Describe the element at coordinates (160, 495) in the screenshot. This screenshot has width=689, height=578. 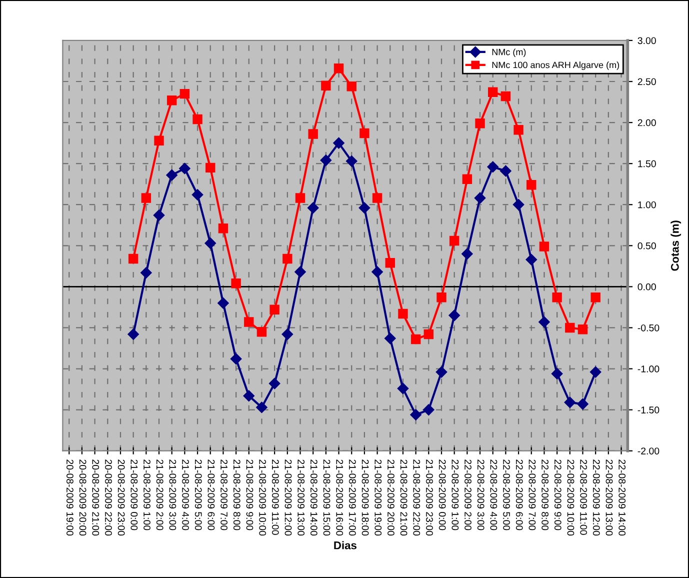
I see `x-tick-label: 21-08-2009 2:00` at that location.